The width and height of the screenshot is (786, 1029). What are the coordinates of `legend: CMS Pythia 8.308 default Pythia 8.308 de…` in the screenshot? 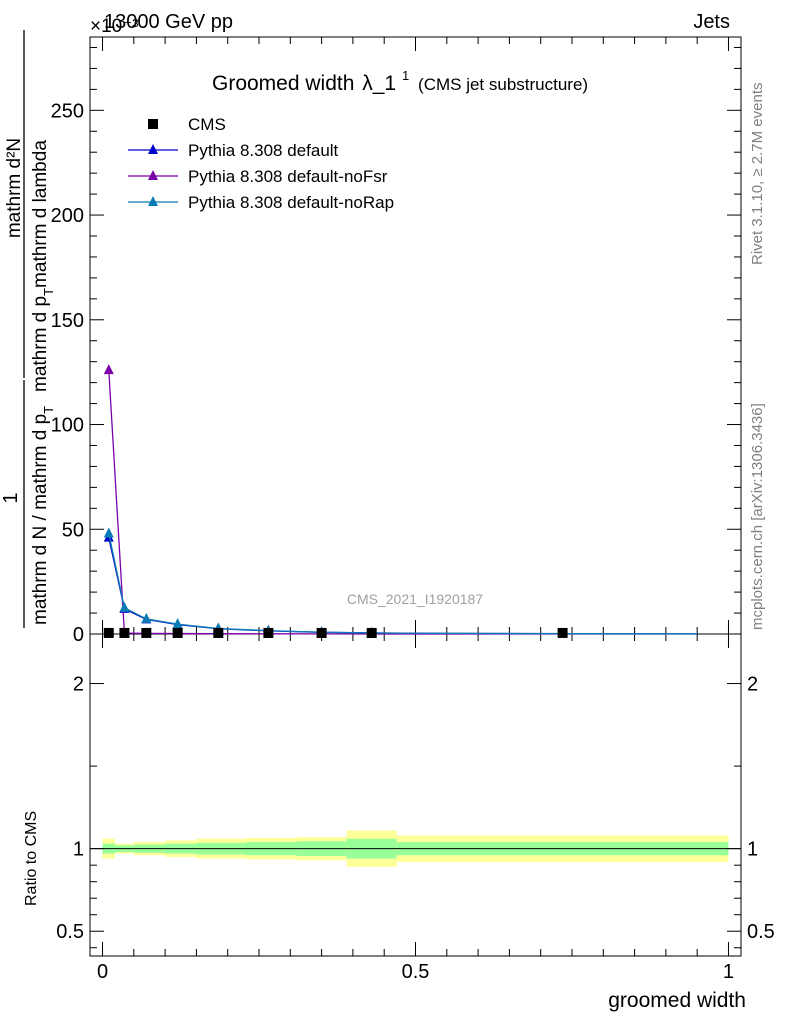 It's located at (261, 163).